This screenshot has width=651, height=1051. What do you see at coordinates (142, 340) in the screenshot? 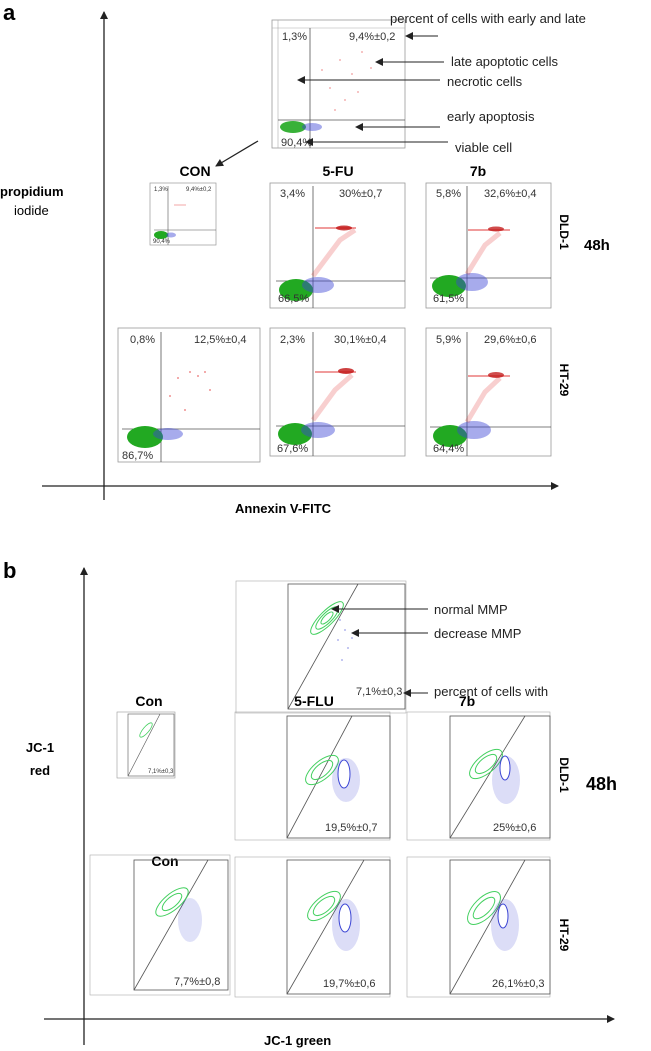
I see `plot-a-ht29-con-tl: 0,8%` at bounding box center [142, 340].